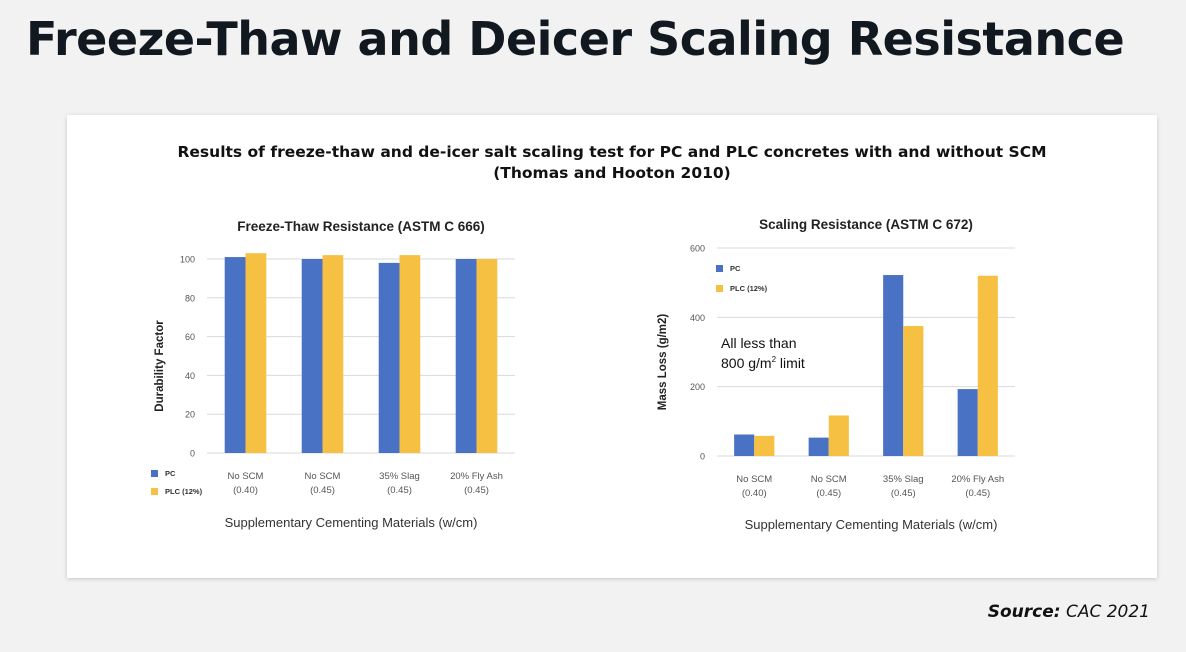 The image size is (1186, 652). What do you see at coordinates (977, 479) in the screenshot?
I see `chart2-category-label: 20% Fly Ash` at bounding box center [977, 479].